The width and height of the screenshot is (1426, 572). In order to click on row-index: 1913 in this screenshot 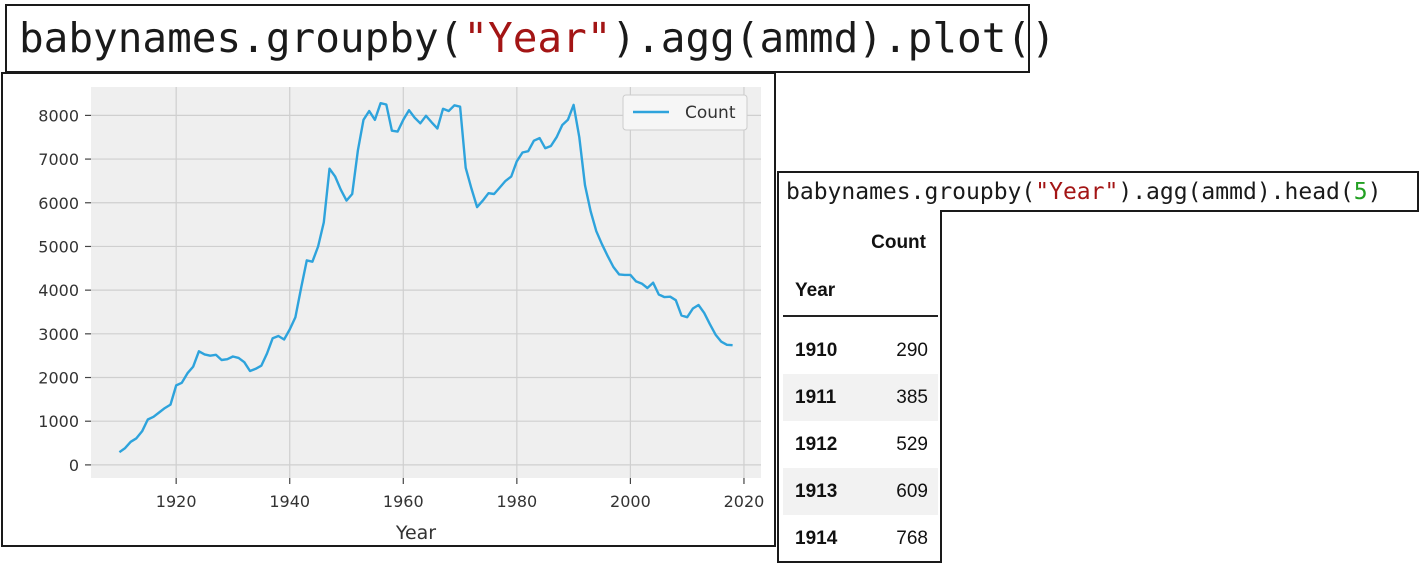, I will do `click(816, 491)`.